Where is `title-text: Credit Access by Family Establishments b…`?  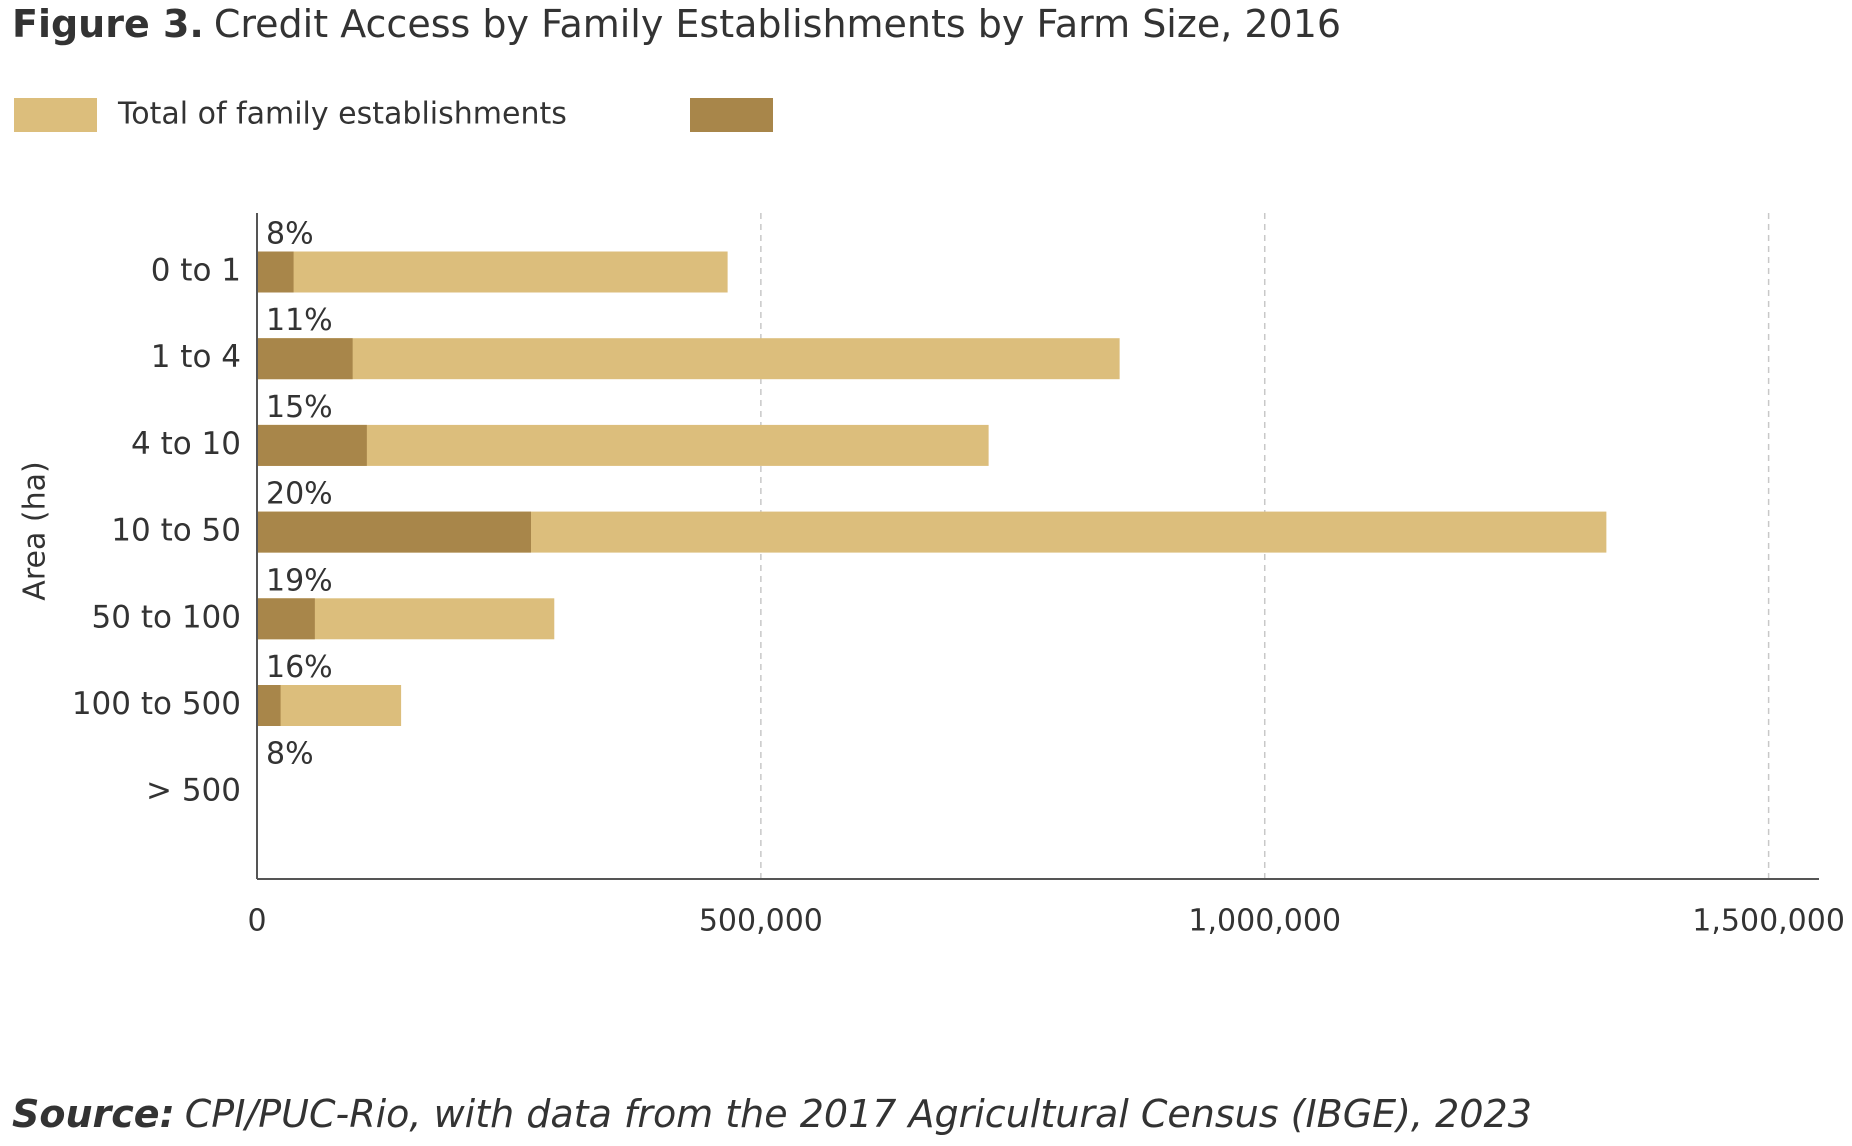 title-text: Credit Access by Family Establishments b… is located at coordinates (777, 24).